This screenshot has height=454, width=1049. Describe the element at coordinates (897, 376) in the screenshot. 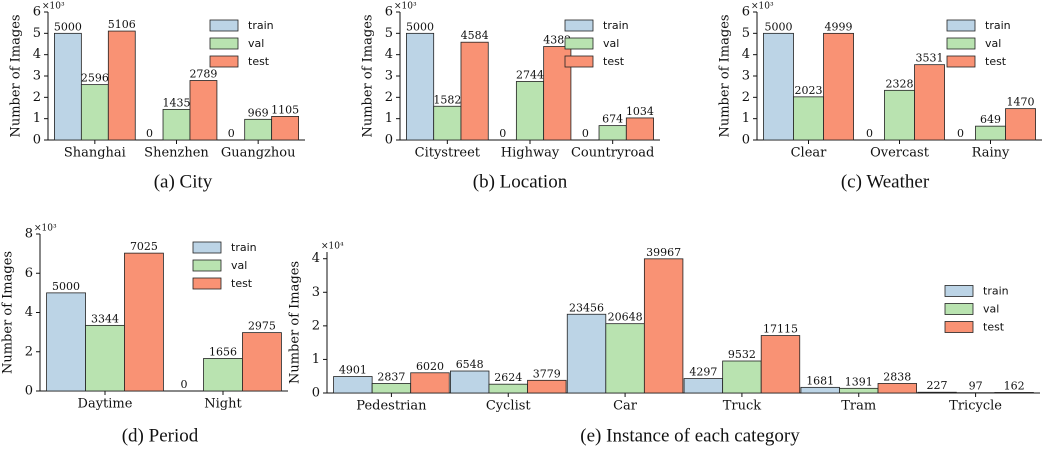

I see `data-label: 2838` at that location.